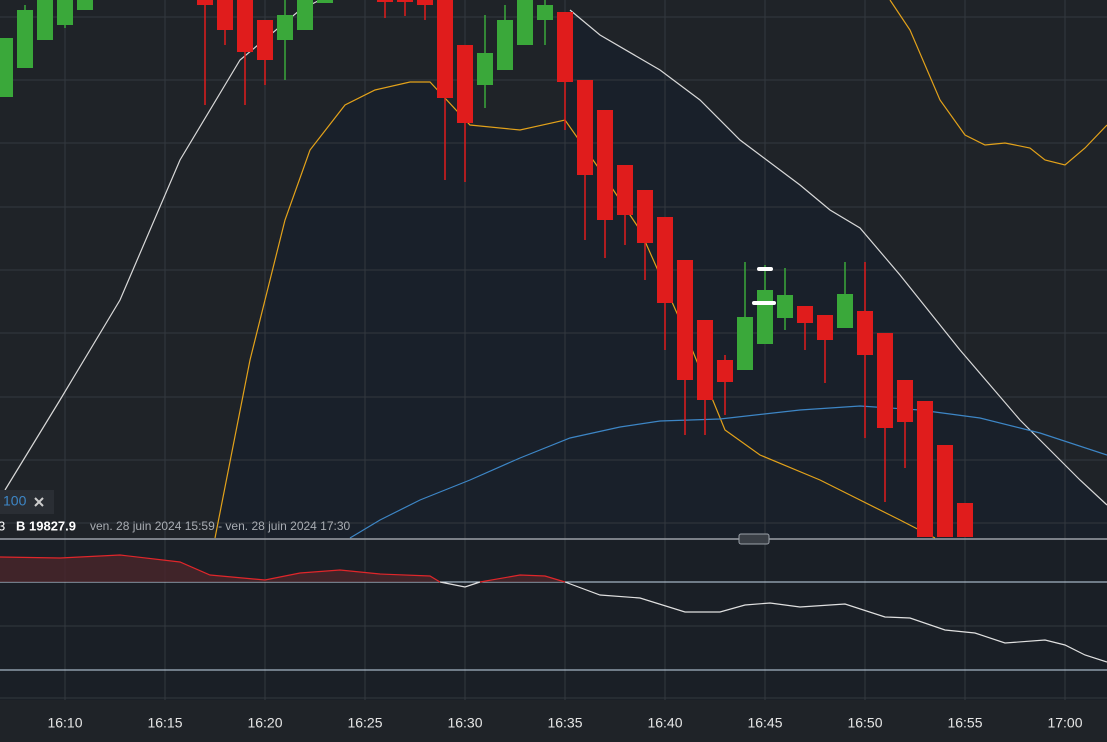  Describe the element at coordinates (864, 723) in the screenshot. I see `time-label: 16:50` at that location.